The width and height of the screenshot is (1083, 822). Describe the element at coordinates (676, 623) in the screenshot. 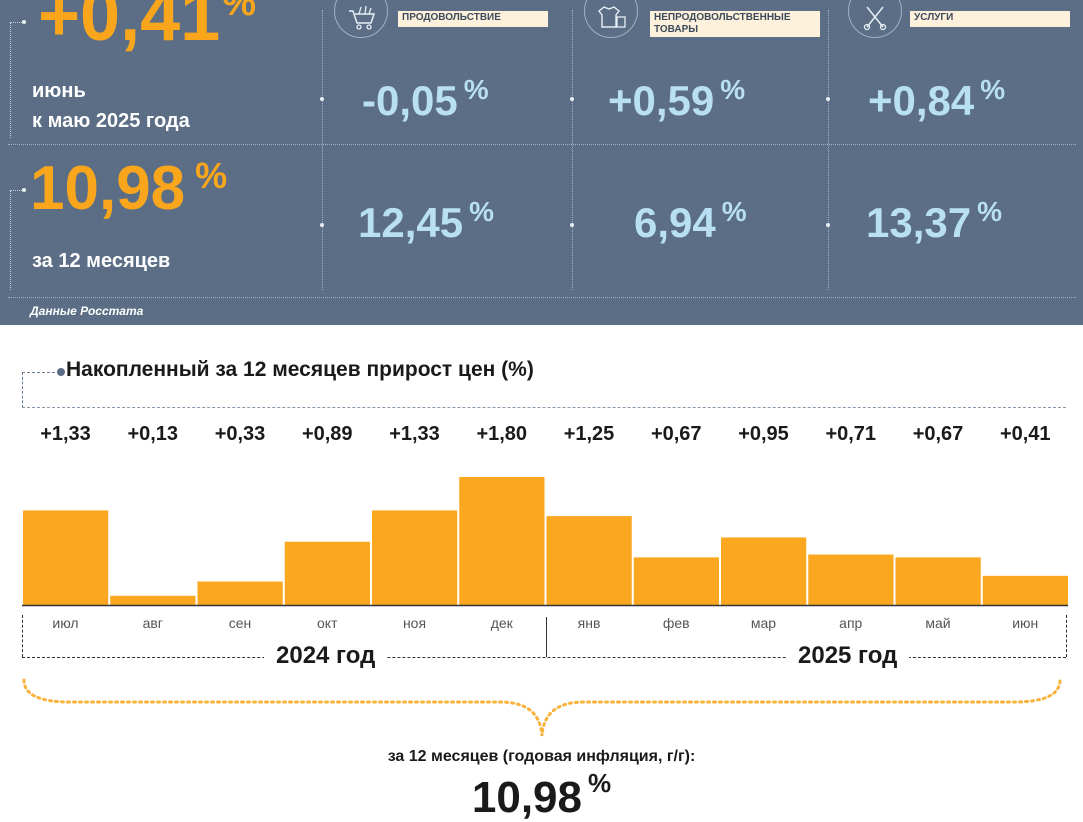

I see `month-label-фев: фев` at that location.